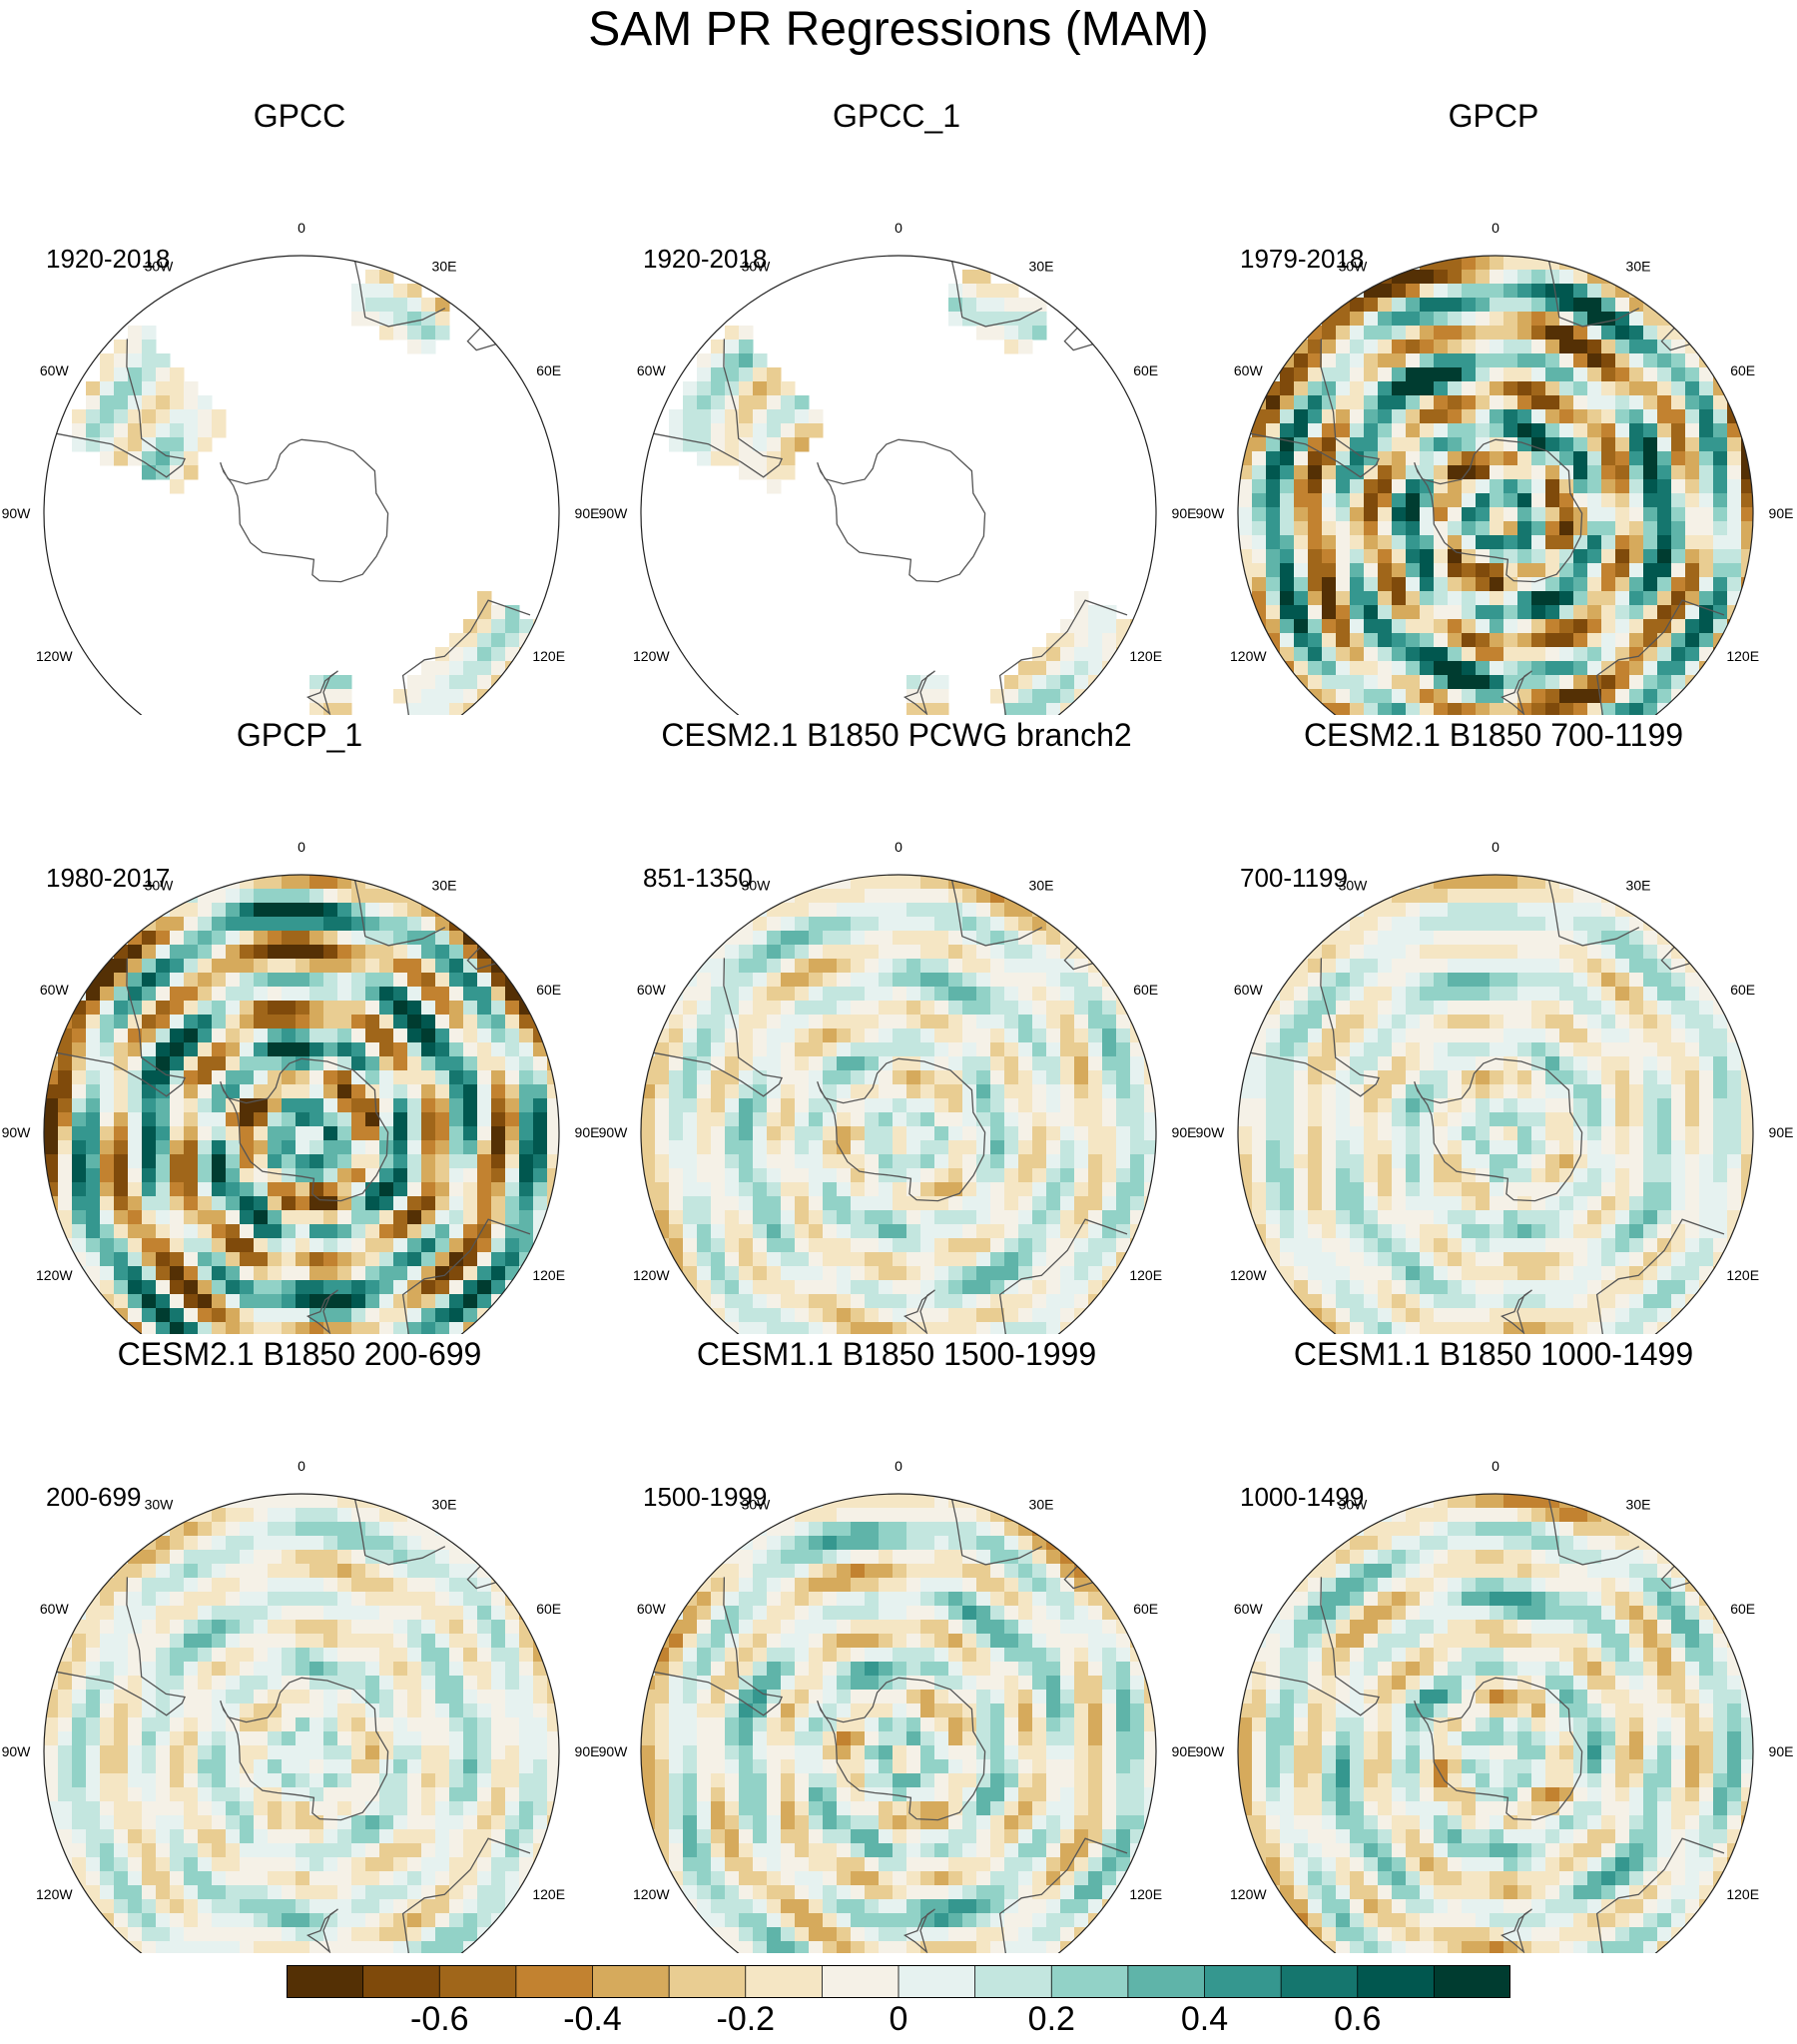 This screenshot has height=2044, width=1797. I want to click on panel-title: GPCC_1, so click(896, 116).